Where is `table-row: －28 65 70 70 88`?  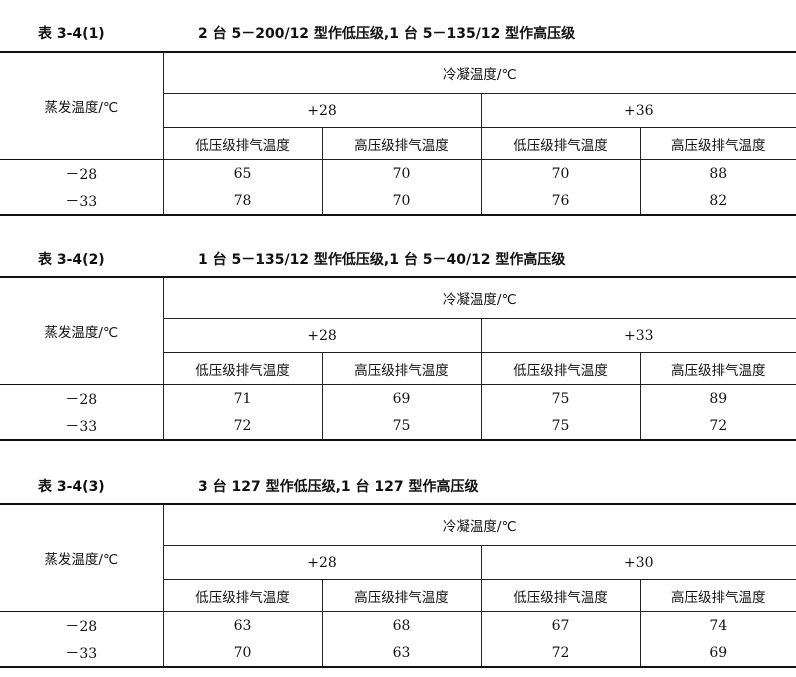 table-row: －28 65 70 70 88 is located at coordinates (398, 173).